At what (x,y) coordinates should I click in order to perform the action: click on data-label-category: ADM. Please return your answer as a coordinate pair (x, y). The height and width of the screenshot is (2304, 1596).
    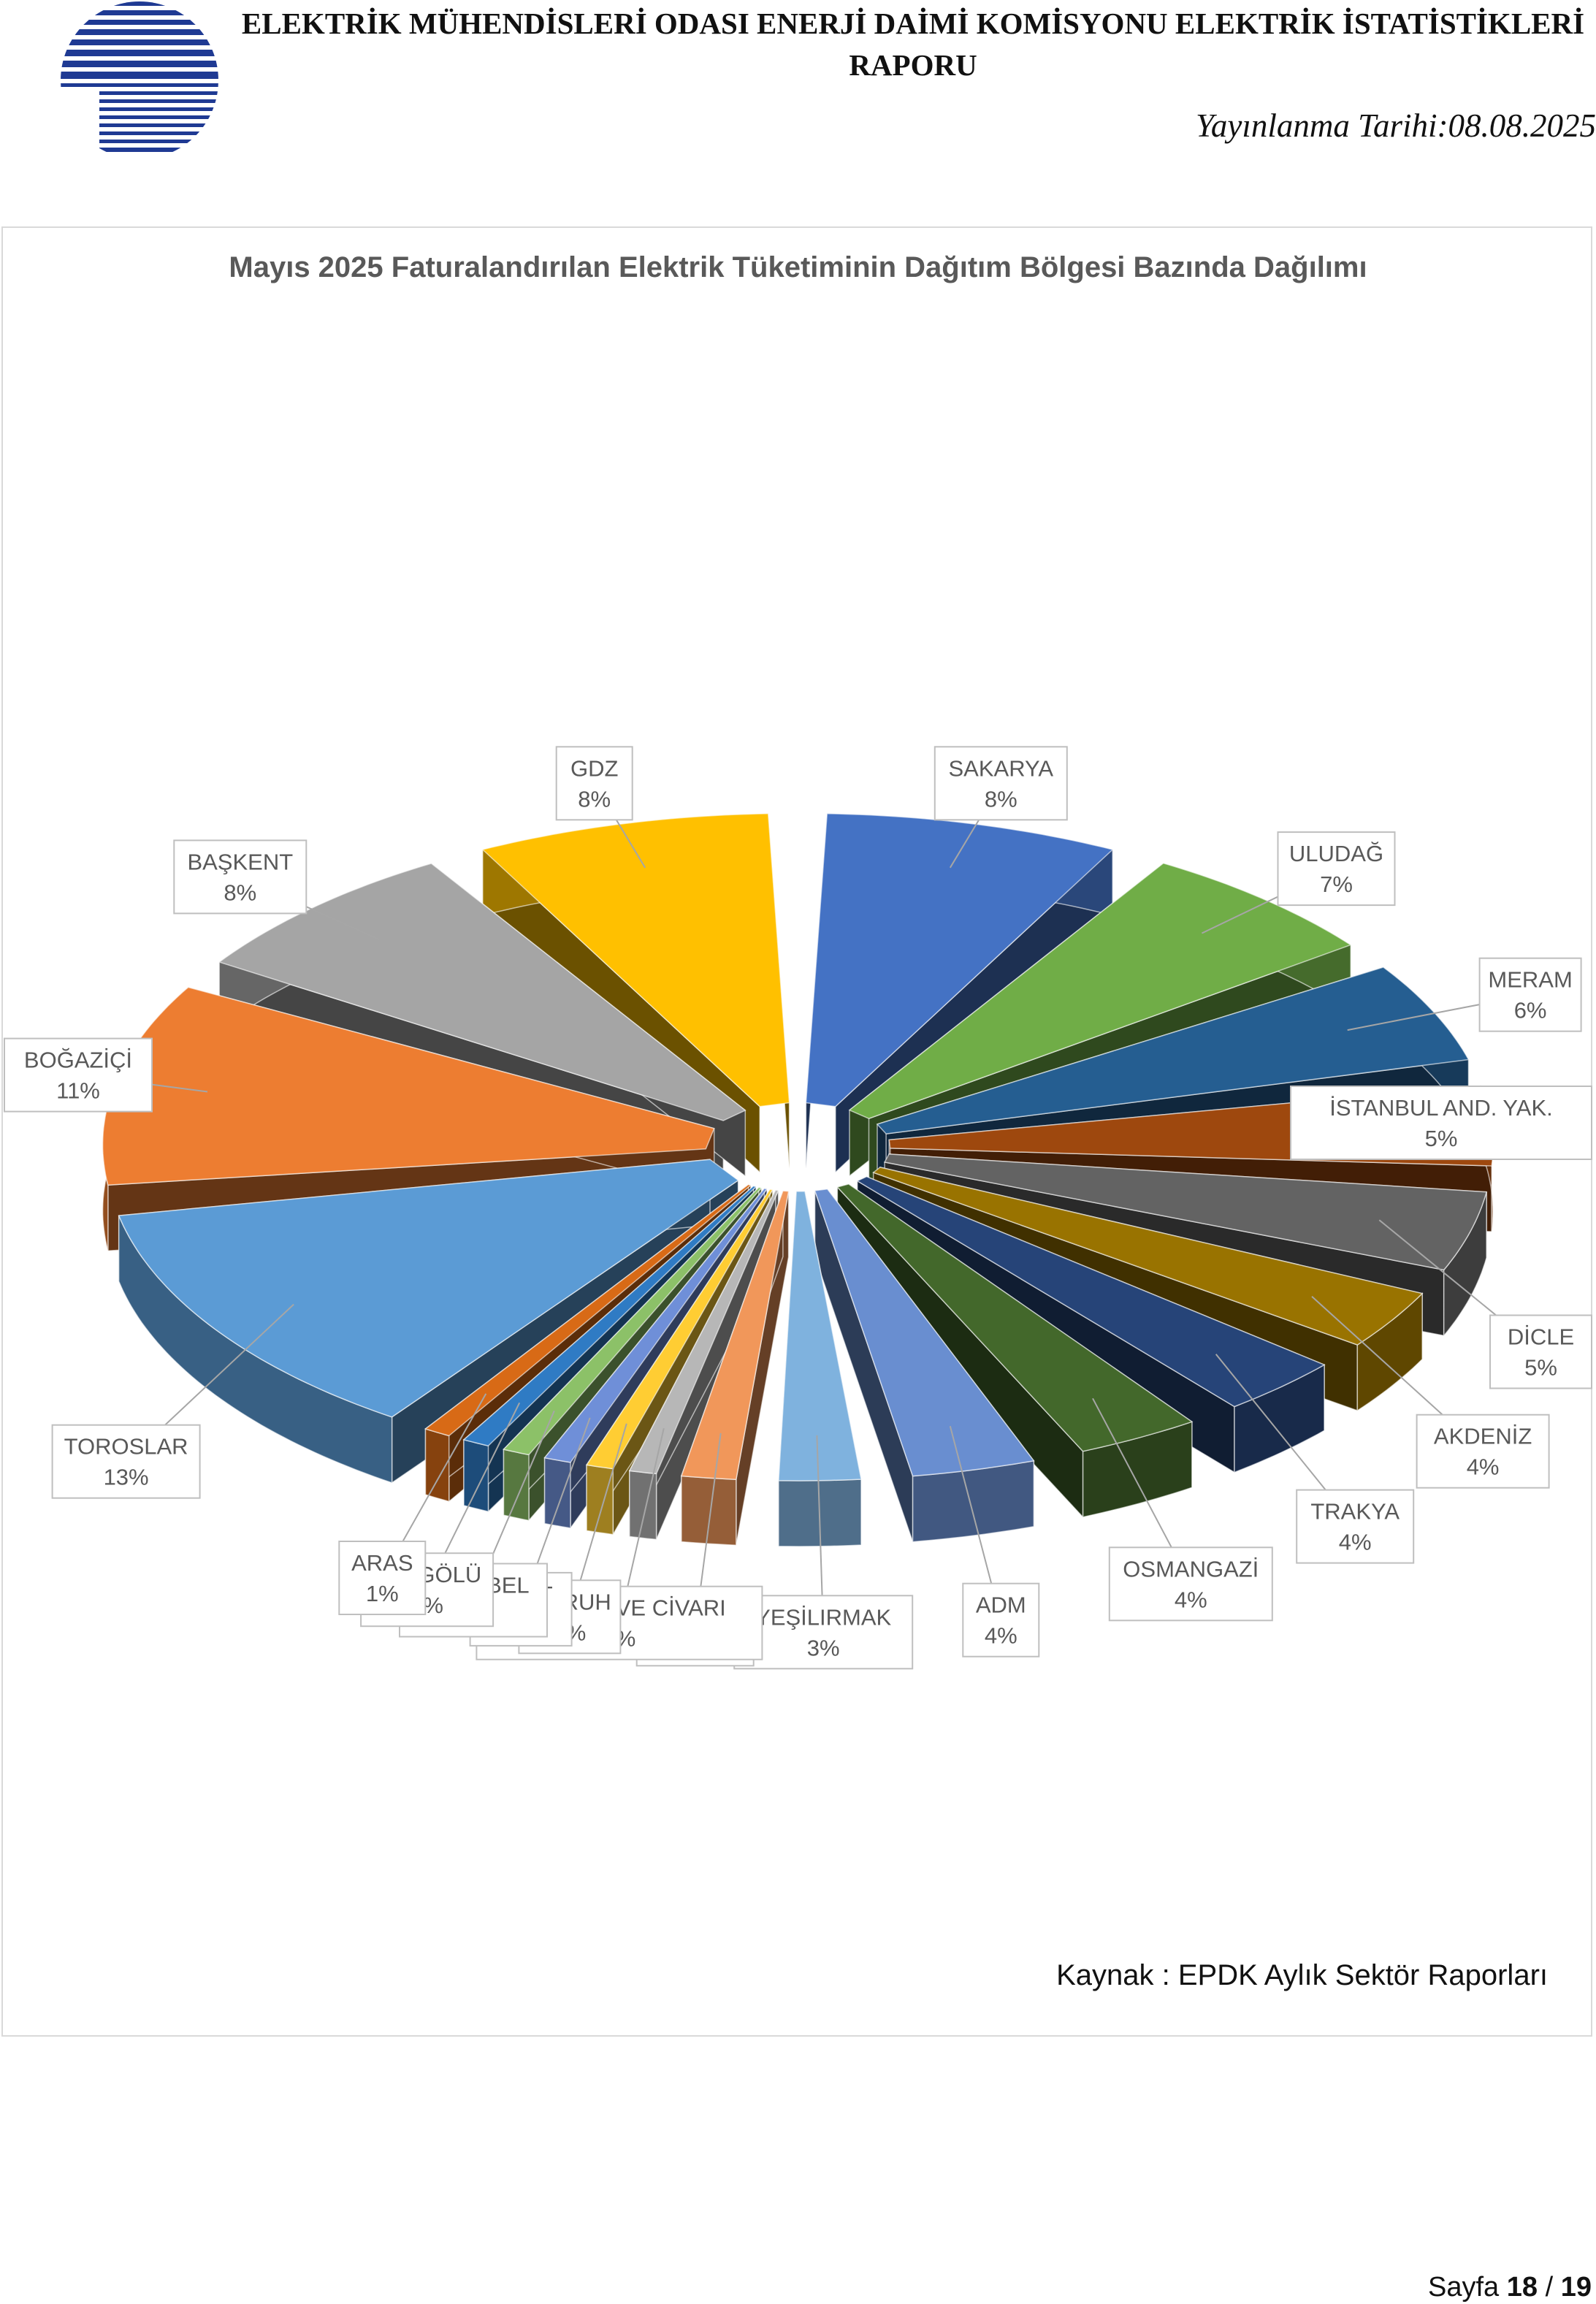
    Looking at the image, I should click on (1001, 1605).